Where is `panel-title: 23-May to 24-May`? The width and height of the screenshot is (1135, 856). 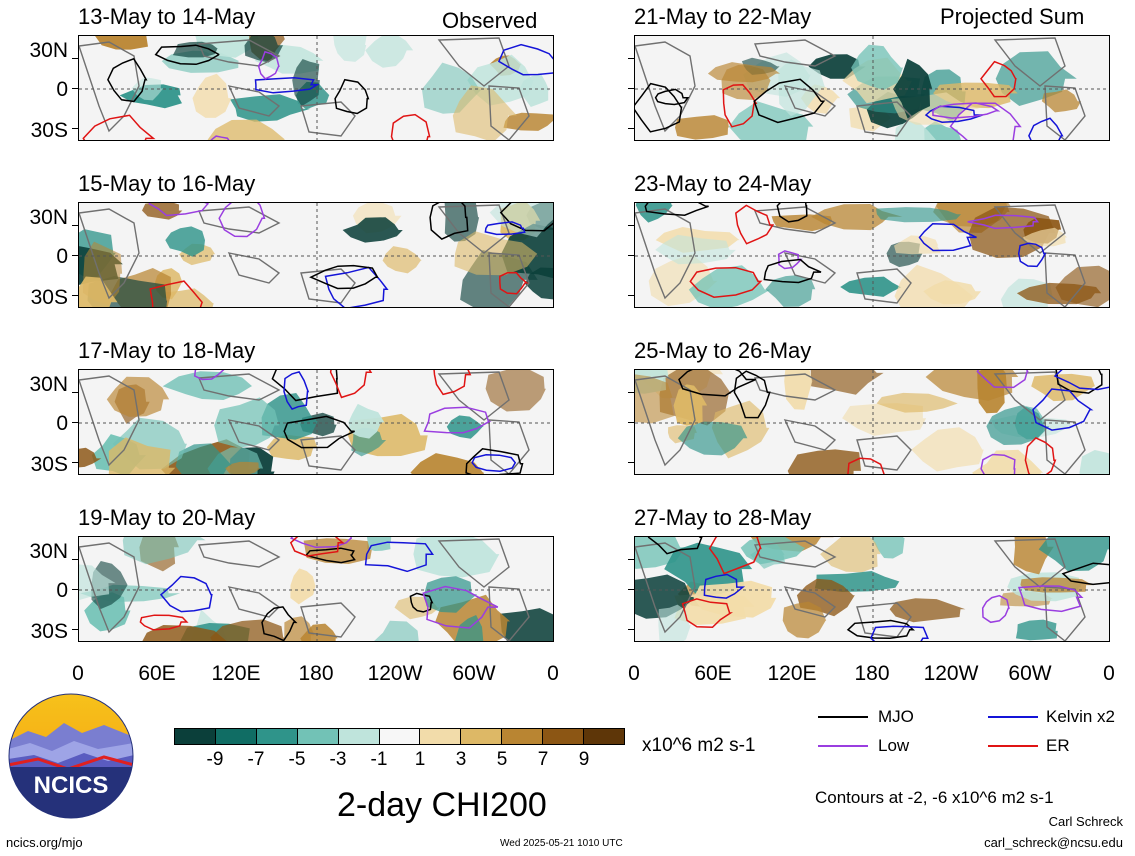
panel-title: 23-May to 24-May is located at coordinates (723, 183).